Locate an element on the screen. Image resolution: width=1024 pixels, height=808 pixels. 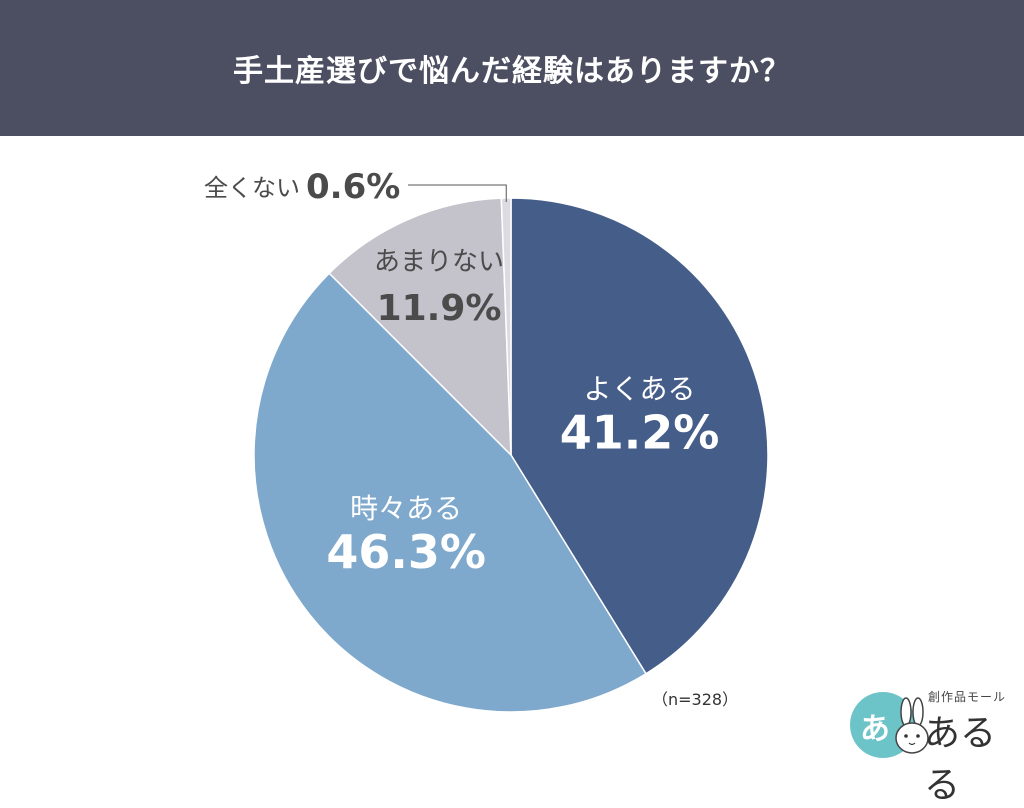
logo-circle-text: あ is located at coordinates (875, 729).